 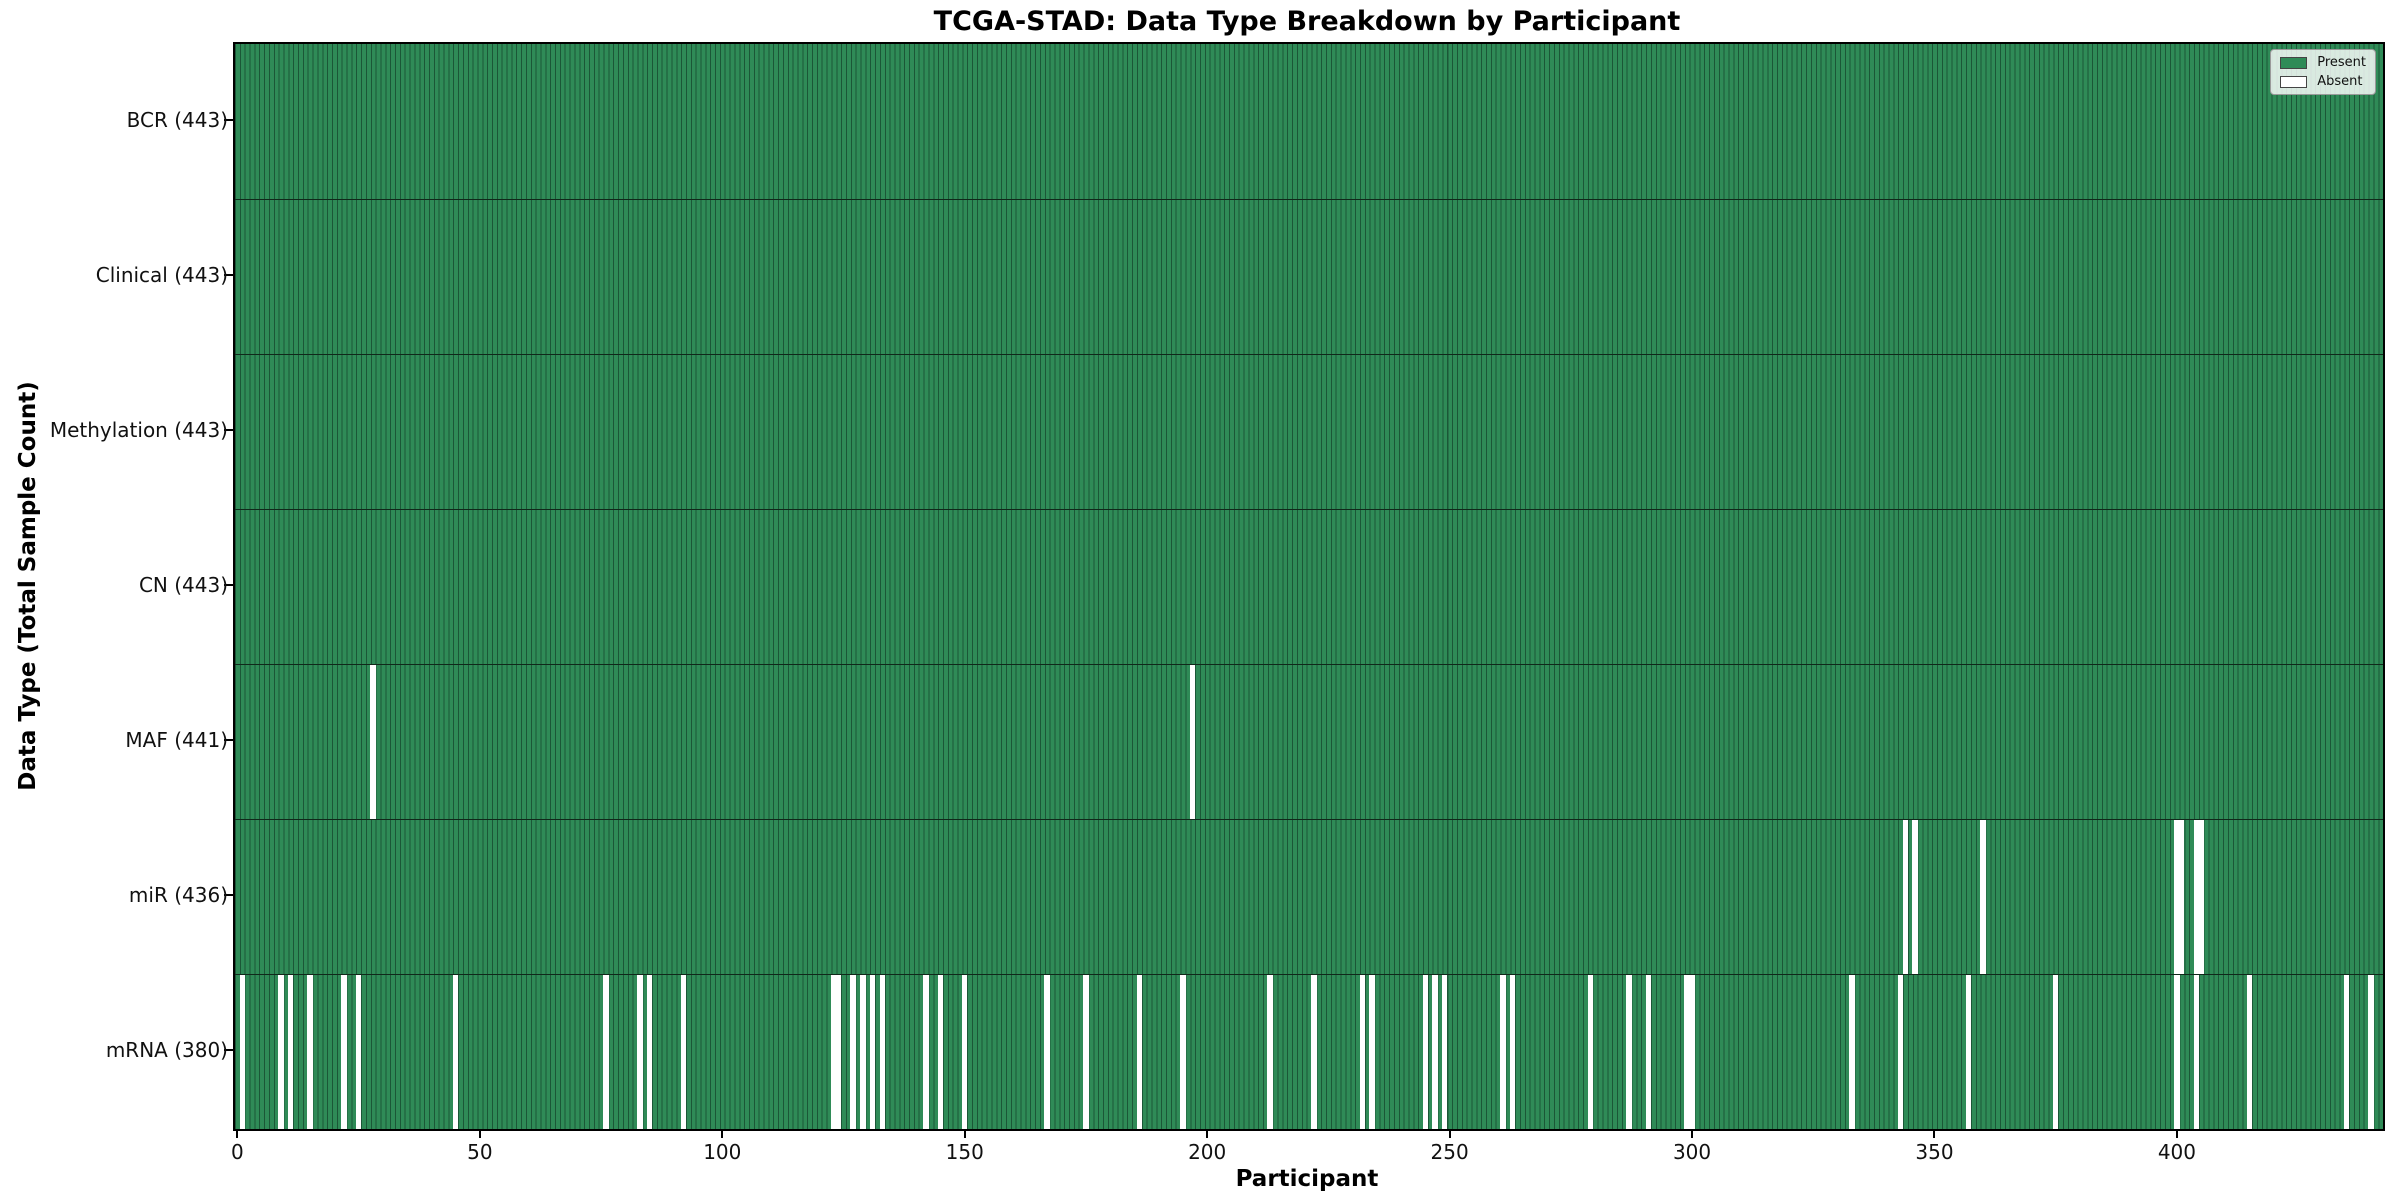 I want to click on row-clinical, so click(x=1309, y=276).